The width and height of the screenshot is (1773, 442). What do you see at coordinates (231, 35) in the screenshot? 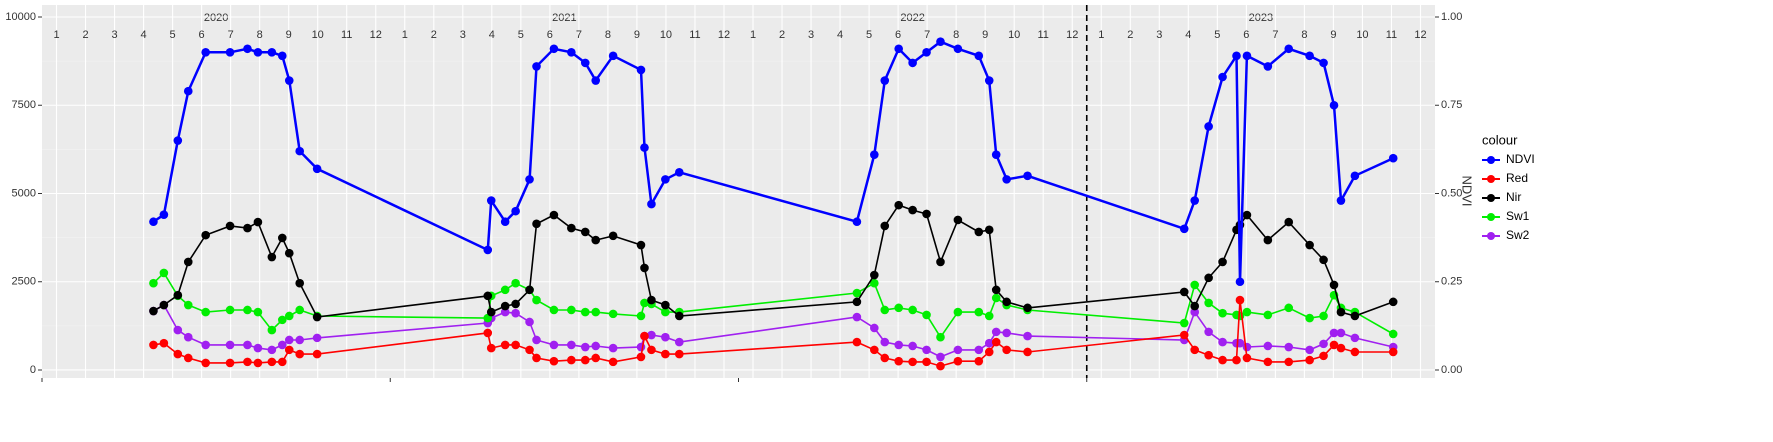
I see `month-label: 7` at bounding box center [231, 35].